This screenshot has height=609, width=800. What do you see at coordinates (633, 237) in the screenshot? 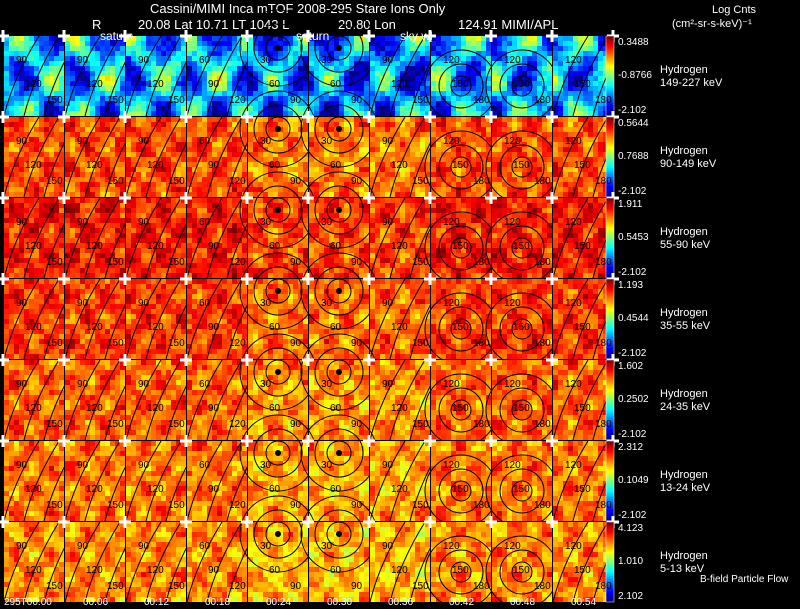
I see `colorbar-label-mid: 0.5453` at bounding box center [633, 237].